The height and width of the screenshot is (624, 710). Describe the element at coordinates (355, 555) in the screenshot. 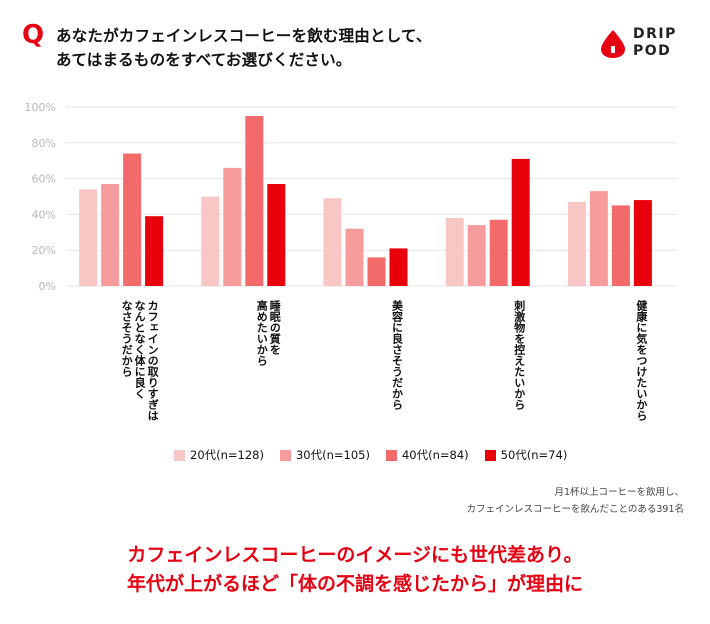

I see `headline-line-1: カフェインレスコーヒーのイメージにも世代差あり。` at that location.